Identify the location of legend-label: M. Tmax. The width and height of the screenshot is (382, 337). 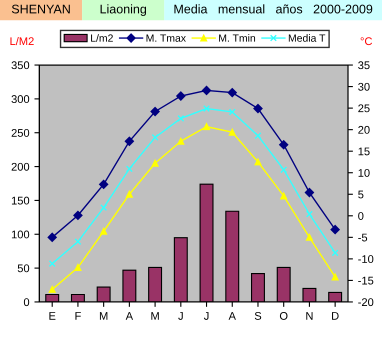
(166, 38).